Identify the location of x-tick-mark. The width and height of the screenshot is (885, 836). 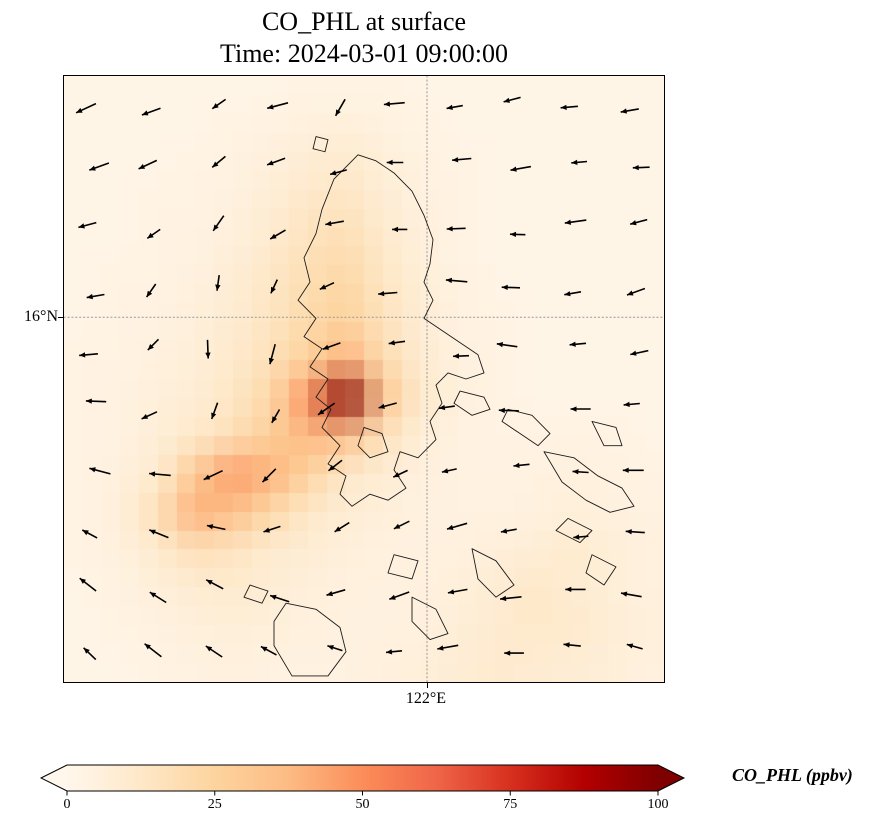
(427, 685).